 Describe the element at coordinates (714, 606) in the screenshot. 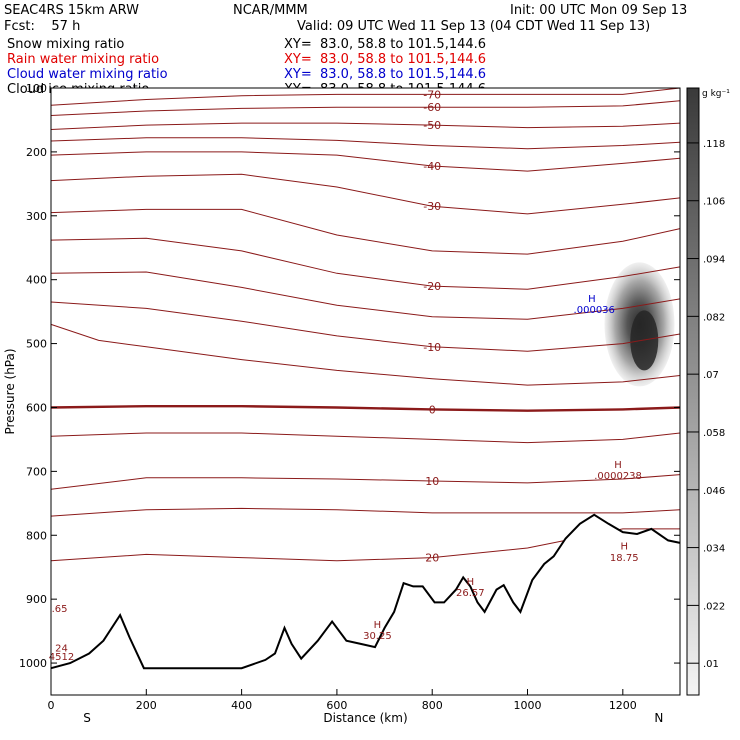

I see `colorbar-tick-label: .022` at that location.